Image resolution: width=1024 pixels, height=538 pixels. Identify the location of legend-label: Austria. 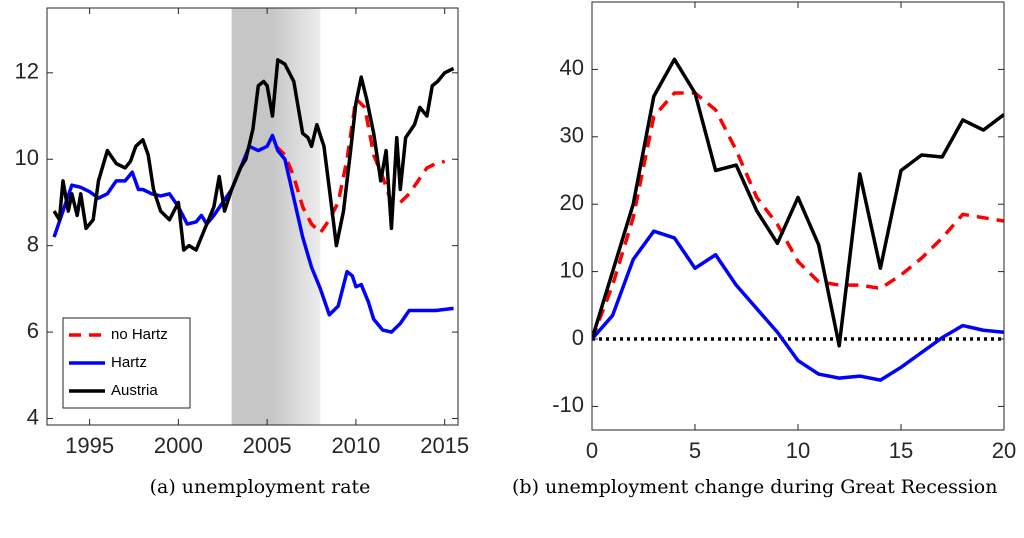
(134, 390).